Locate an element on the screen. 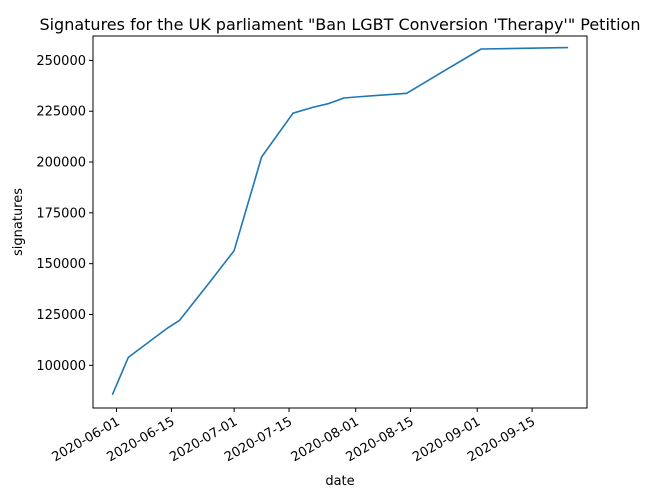  y-tick-label: 250000 is located at coordinates (61, 61).